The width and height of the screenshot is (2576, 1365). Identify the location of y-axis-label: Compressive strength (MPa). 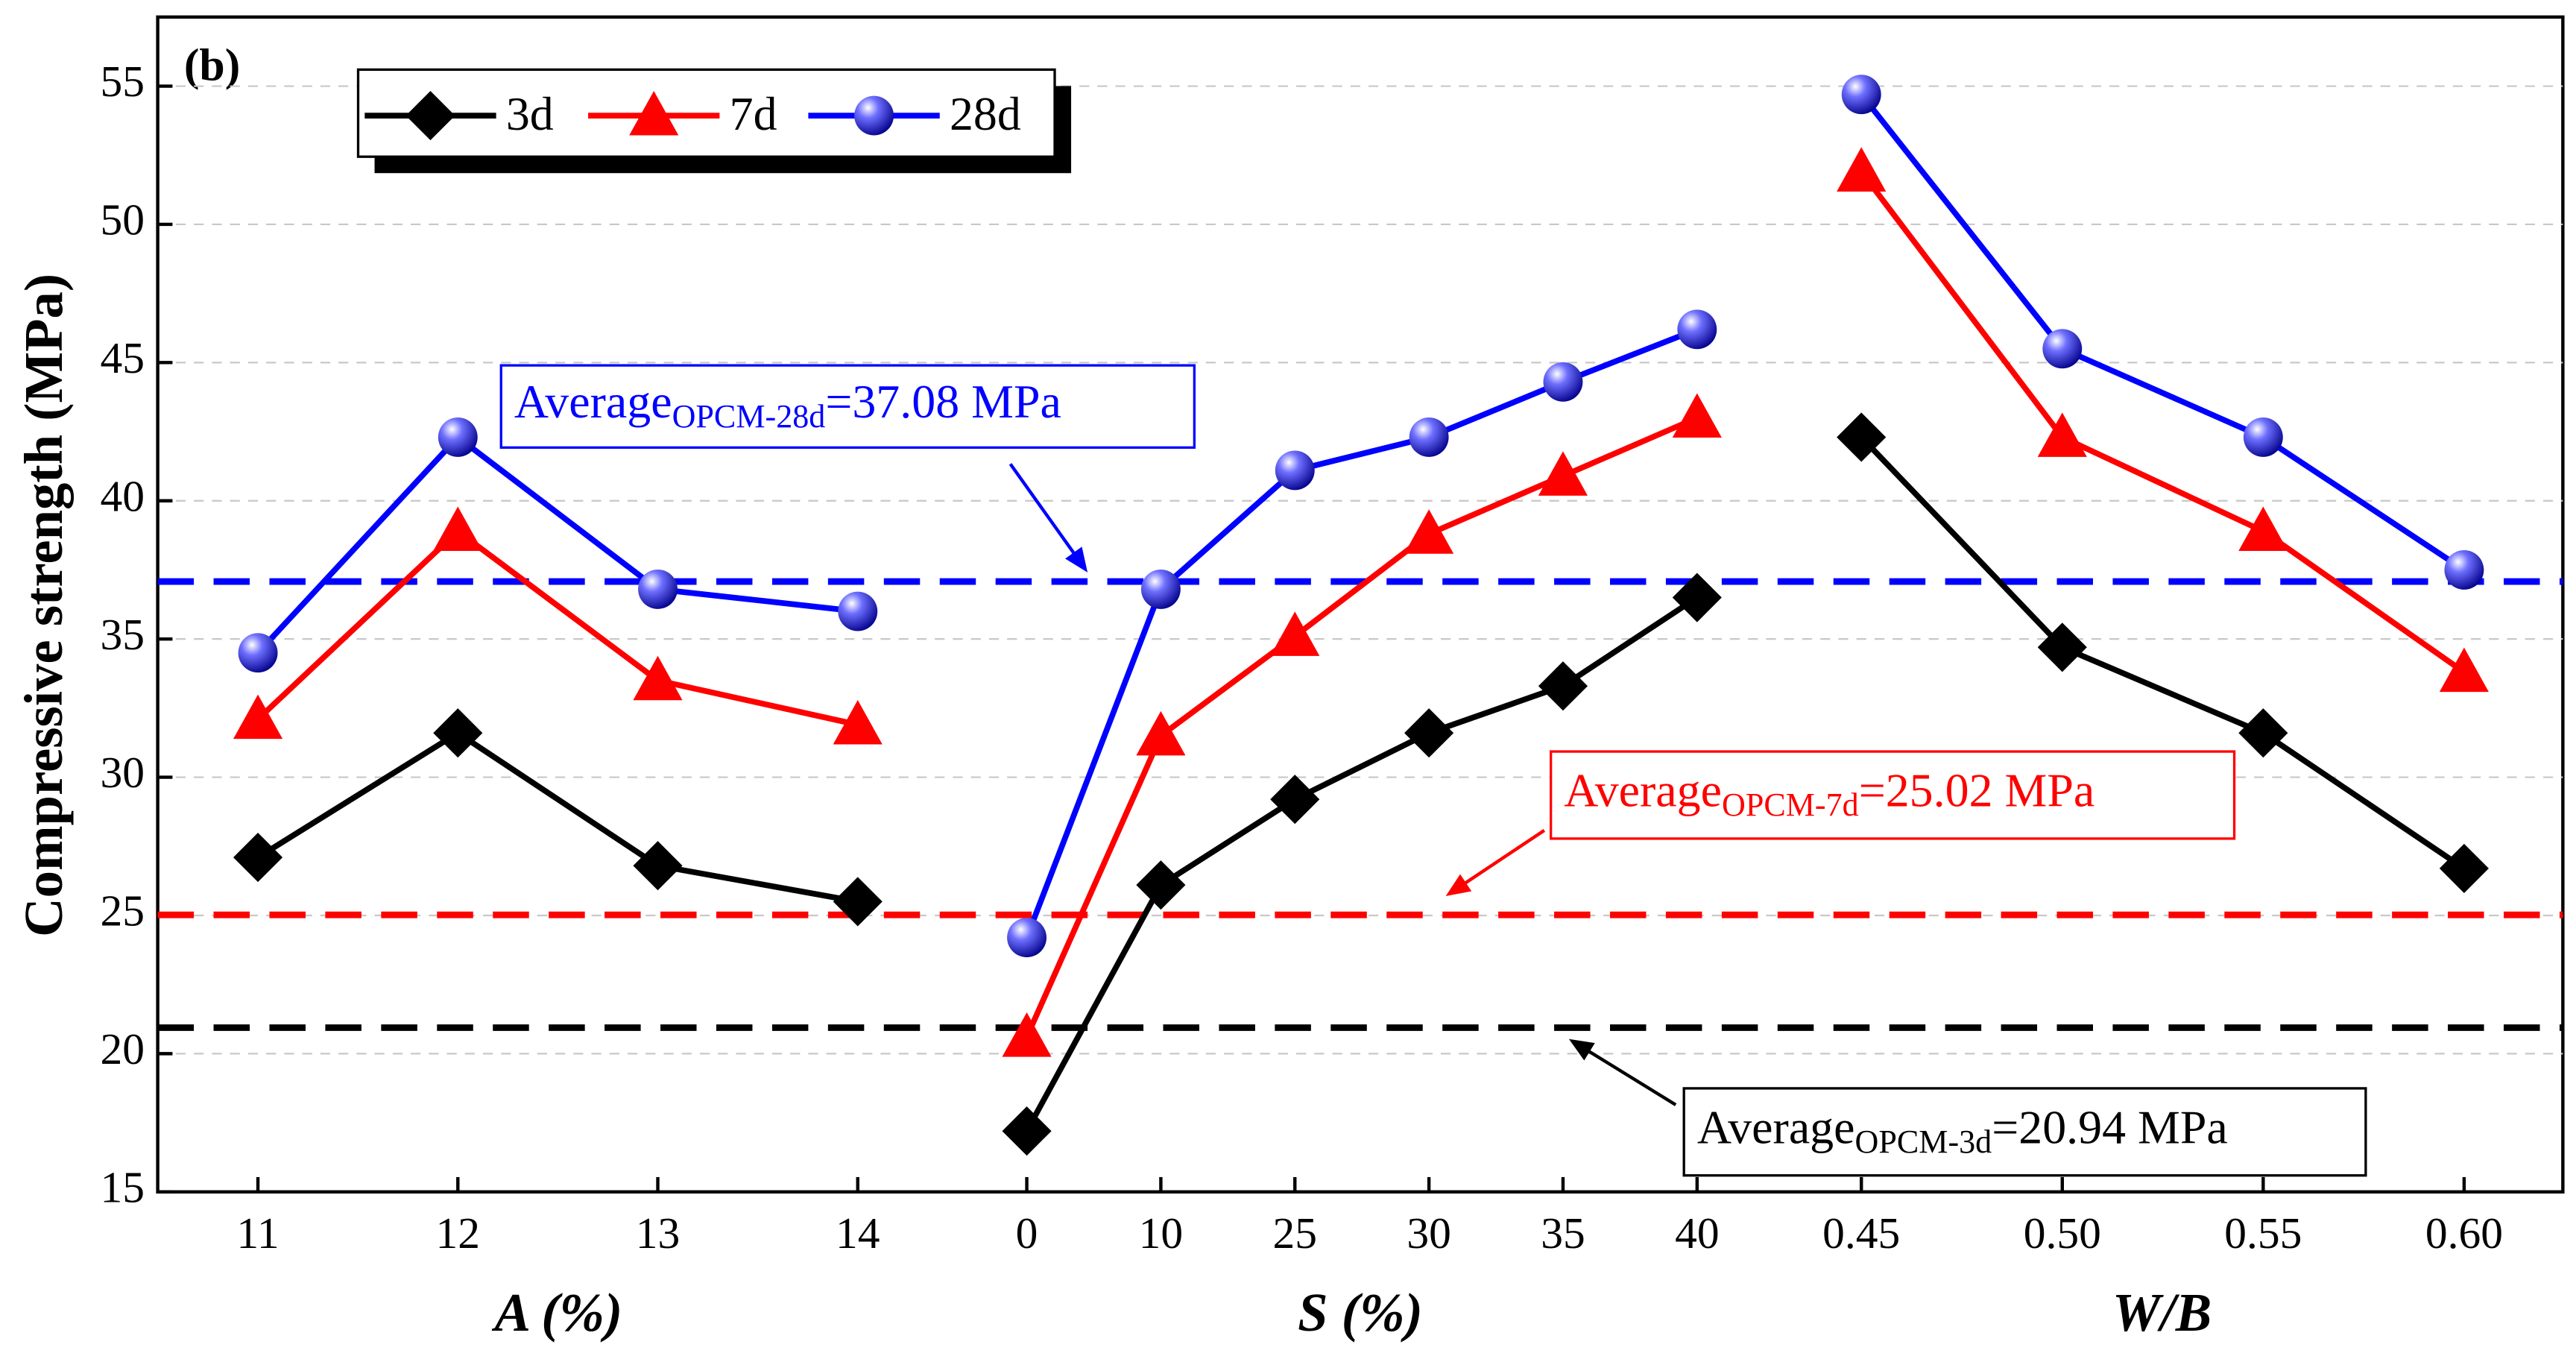
(43, 605).